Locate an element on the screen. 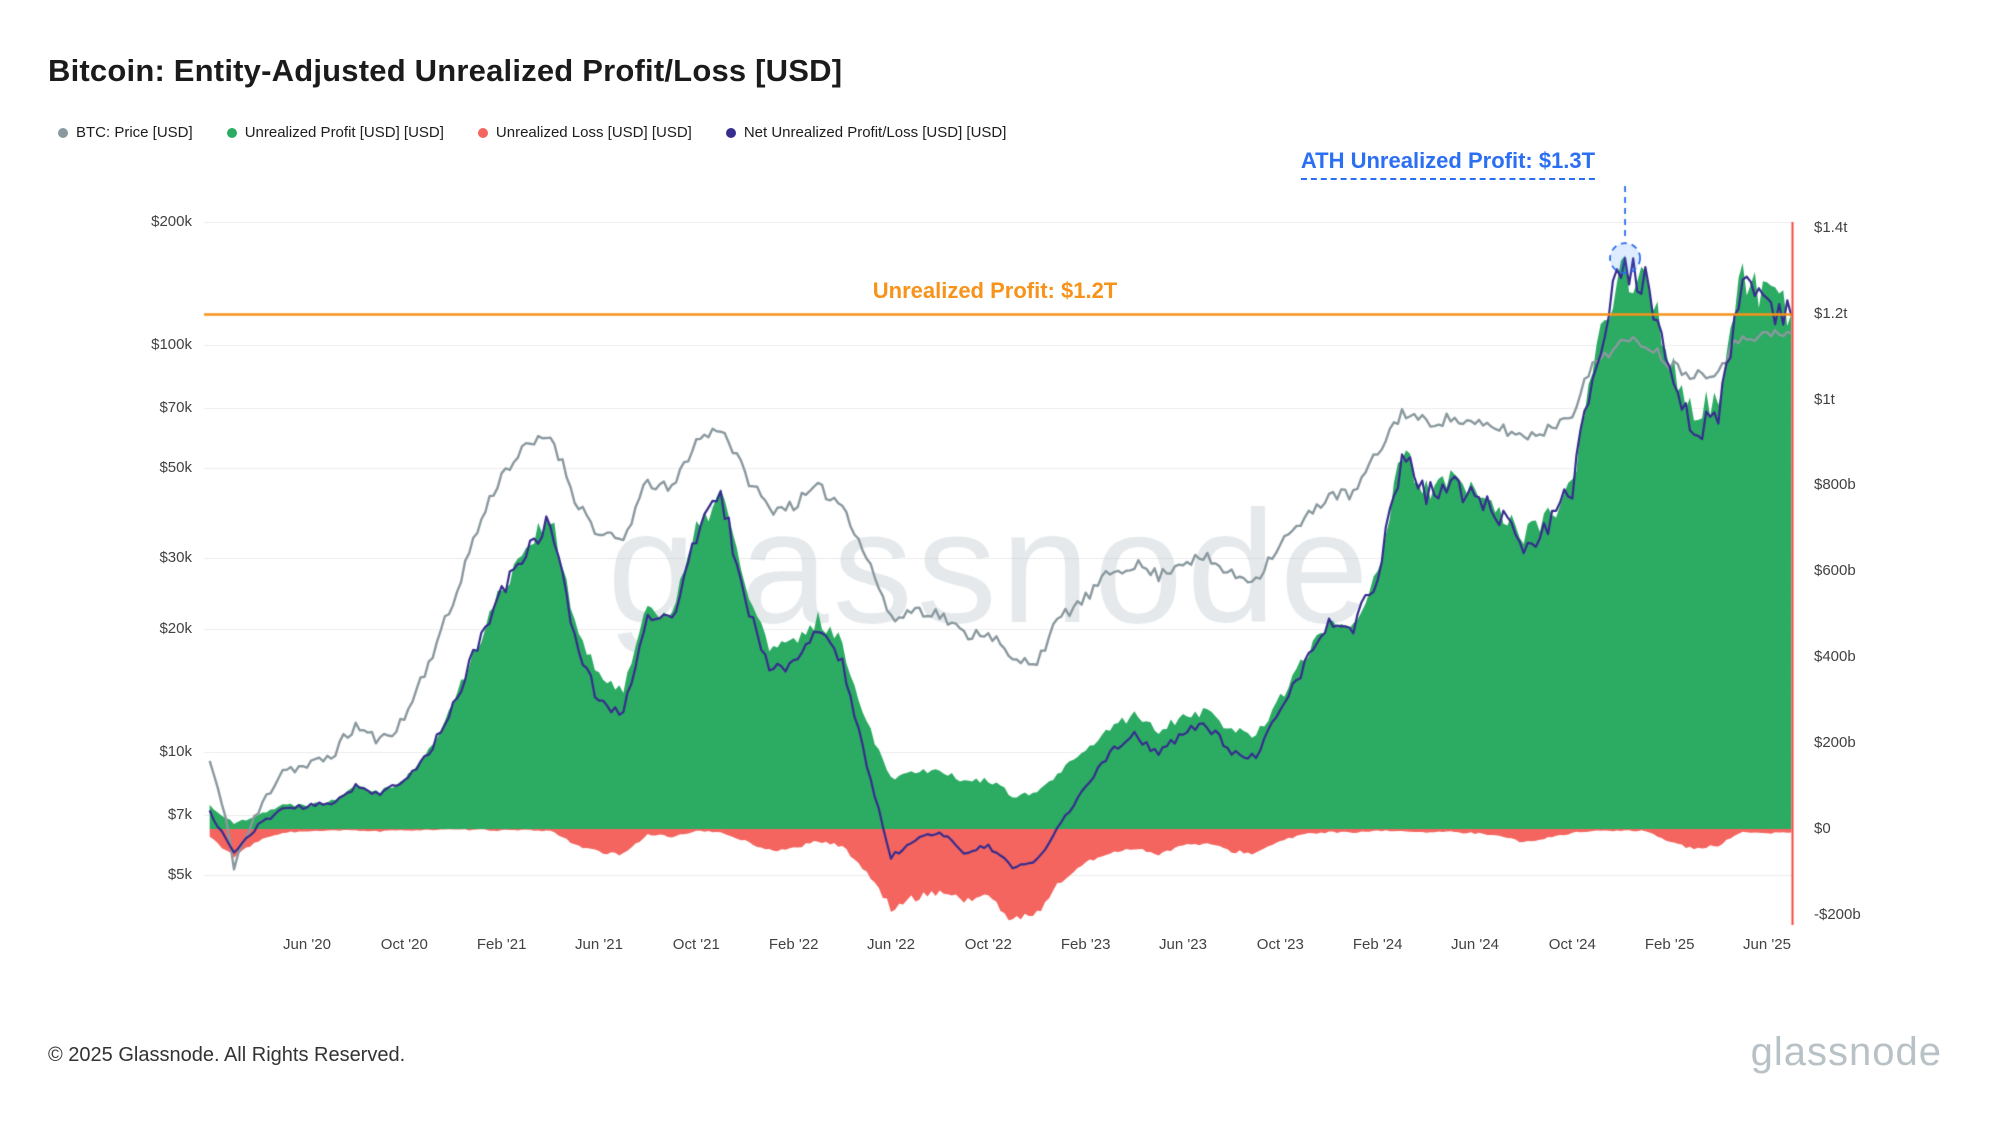 This screenshot has height=1125, width=2000. x-axis-tick: Feb '25 is located at coordinates (1669, 944).